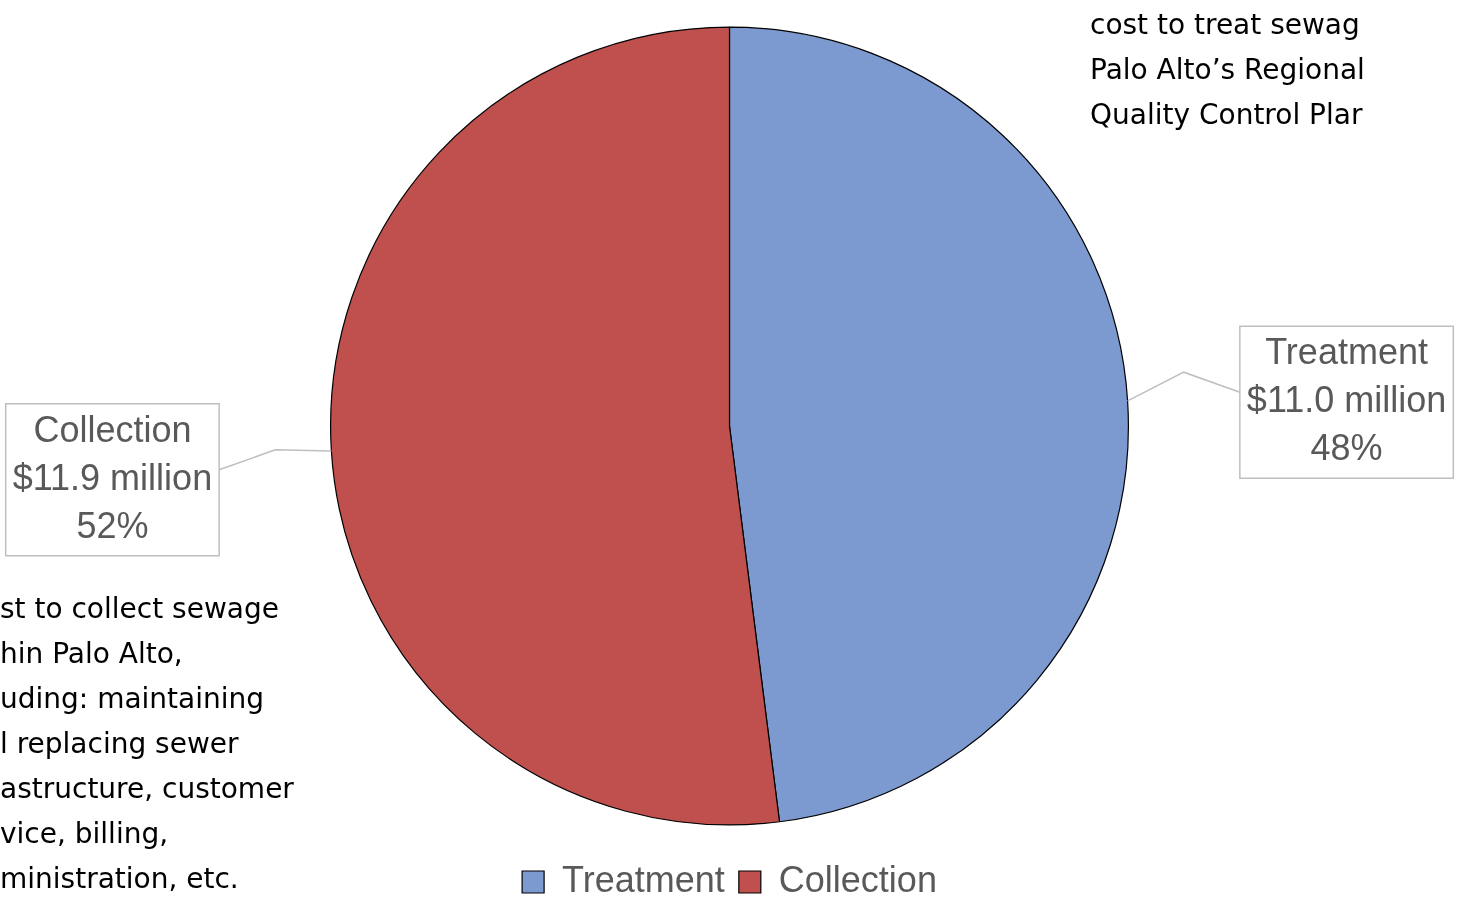  What do you see at coordinates (643, 879) in the screenshot?
I see `legend-label: Treatment` at bounding box center [643, 879].